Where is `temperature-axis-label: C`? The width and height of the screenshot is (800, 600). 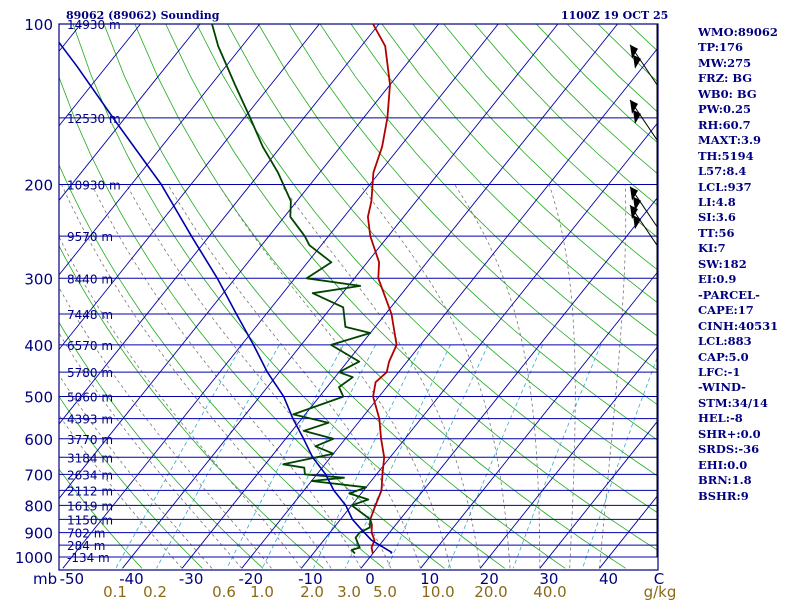 temperature-axis-label: C is located at coordinates (659, 579).